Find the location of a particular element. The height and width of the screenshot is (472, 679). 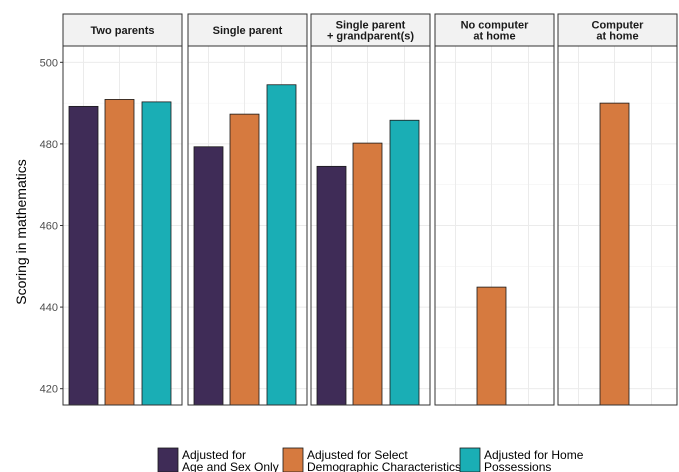

facet-title: Two parents is located at coordinates (123, 31).